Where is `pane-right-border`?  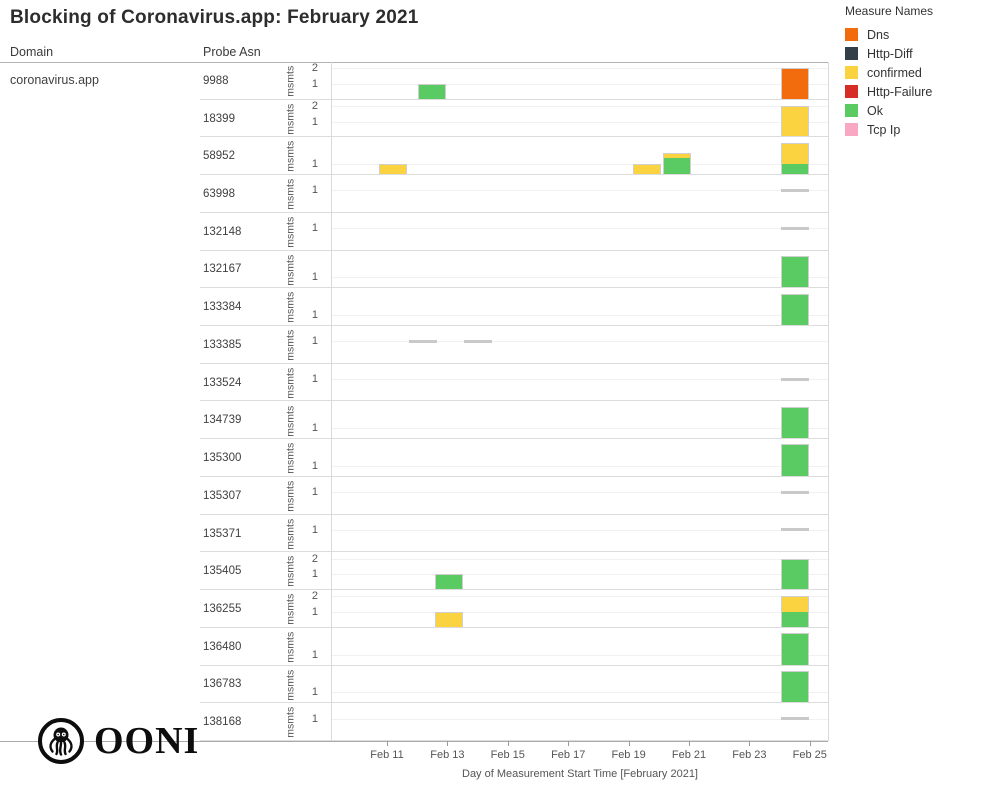
pane-right-border is located at coordinates (828, 401).